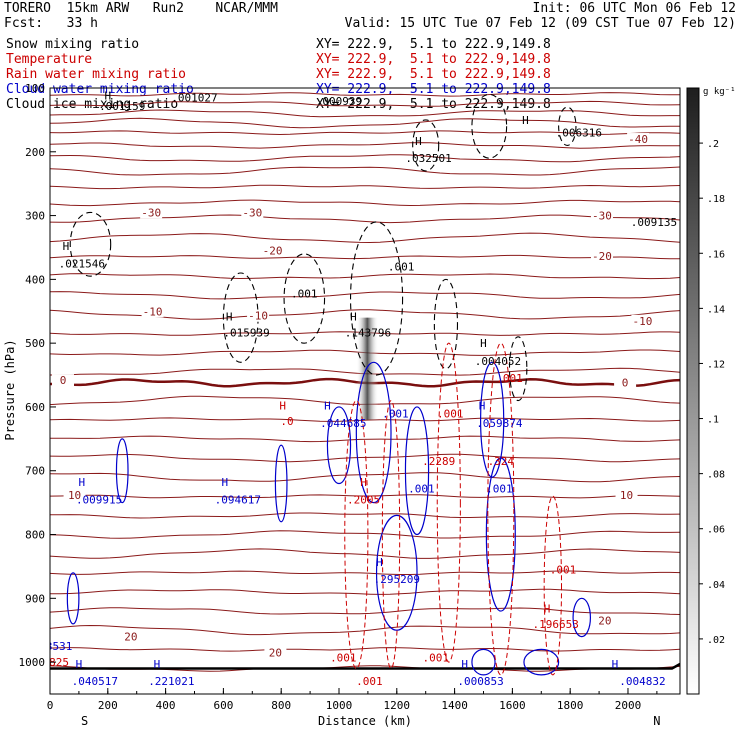 The height and width of the screenshot is (740, 740). Describe the element at coordinates (716, 530) in the screenshot. I see `colorbar-tick-label: .06` at that location.